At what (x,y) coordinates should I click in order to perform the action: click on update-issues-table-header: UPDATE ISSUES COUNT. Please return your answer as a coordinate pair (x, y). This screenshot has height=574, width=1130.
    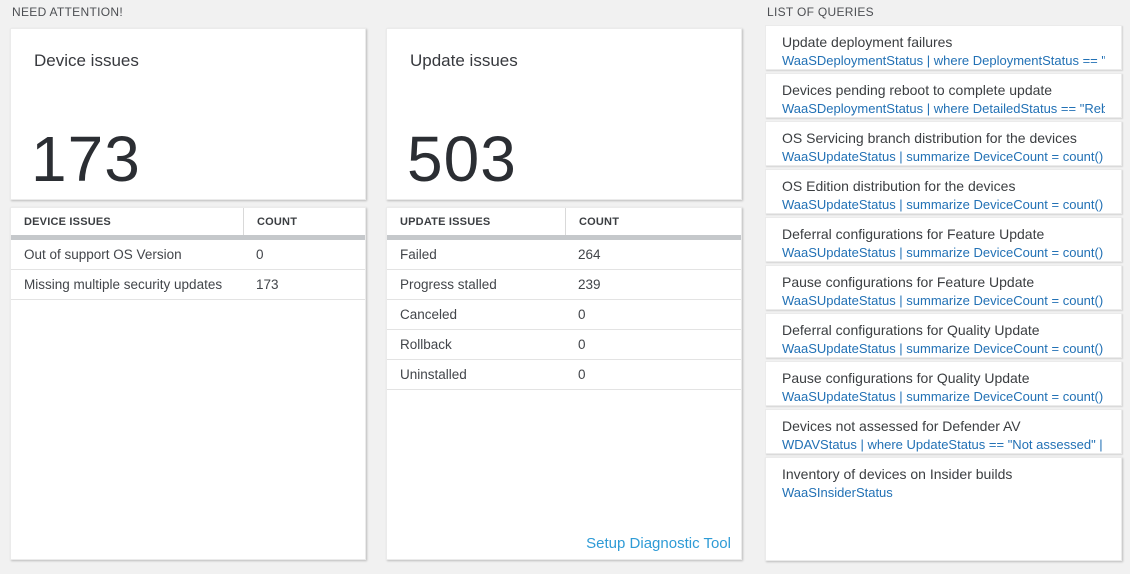
    Looking at the image, I should click on (564, 221).